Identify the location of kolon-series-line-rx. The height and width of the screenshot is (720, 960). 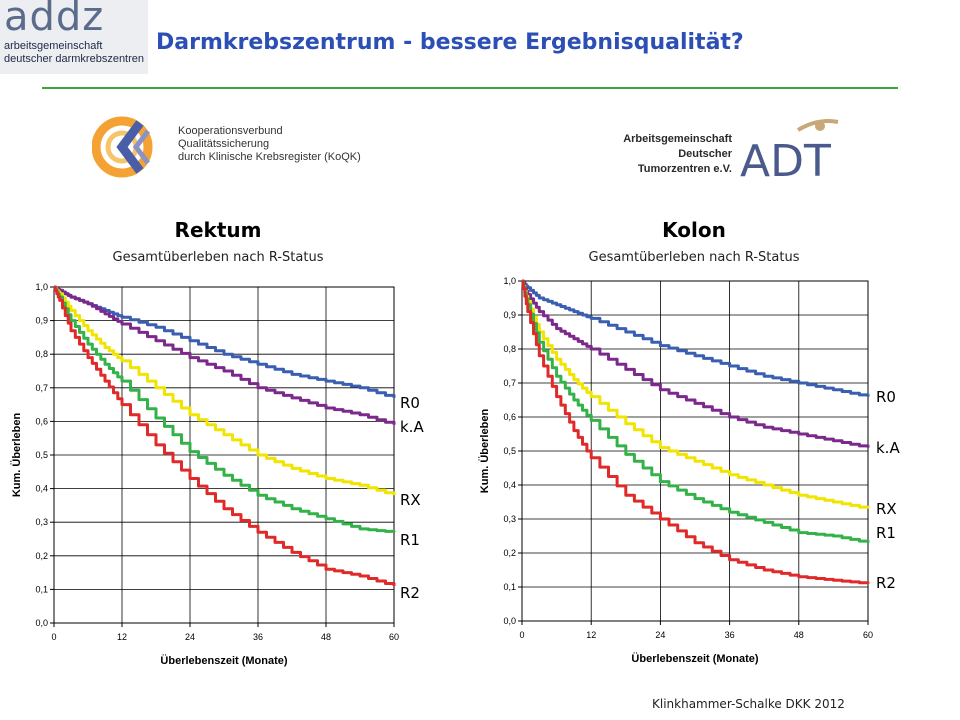
(695, 394).